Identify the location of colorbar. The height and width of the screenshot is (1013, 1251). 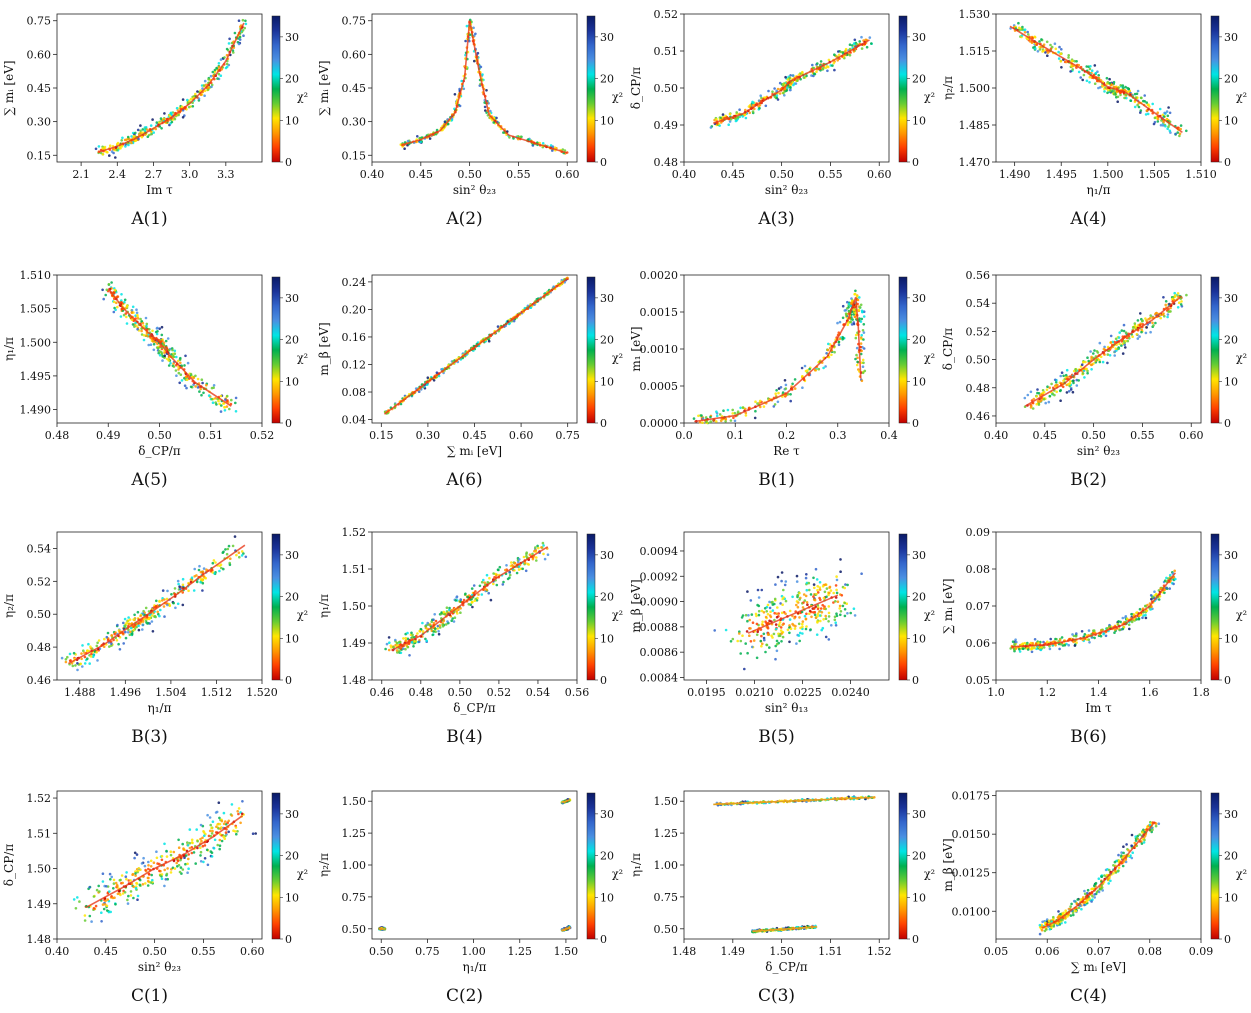
(276, 89).